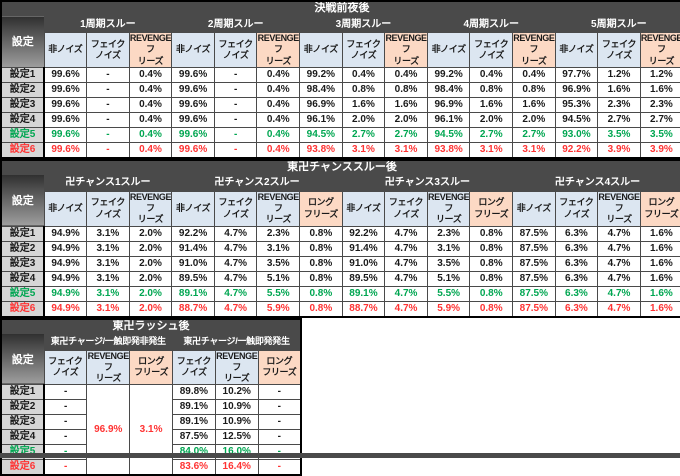  I want to click on stat-cell: 83.6%, so click(193, 468).